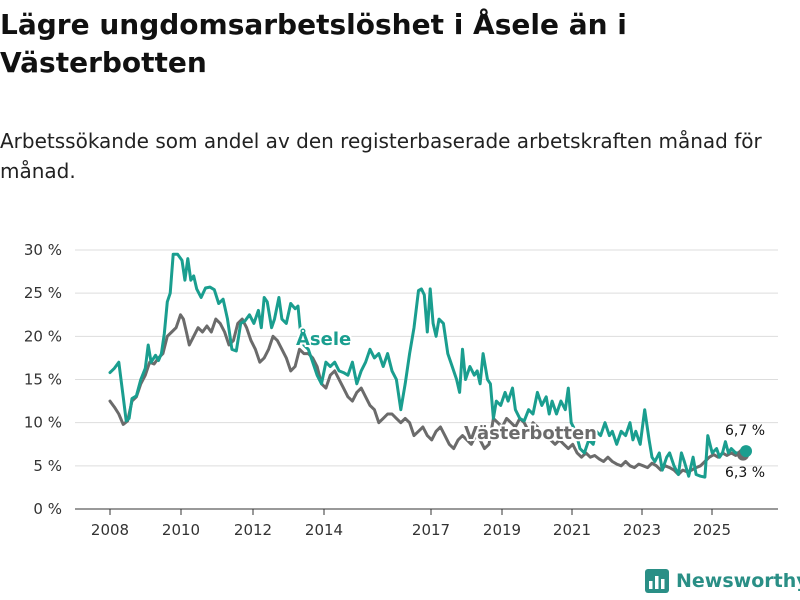 Image resolution: width=800 pixels, height=600 pixels. What do you see at coordinates (572, 530) in the screenshot?
I see `x-tick-label: 2021` at bounding box center [572, 530].